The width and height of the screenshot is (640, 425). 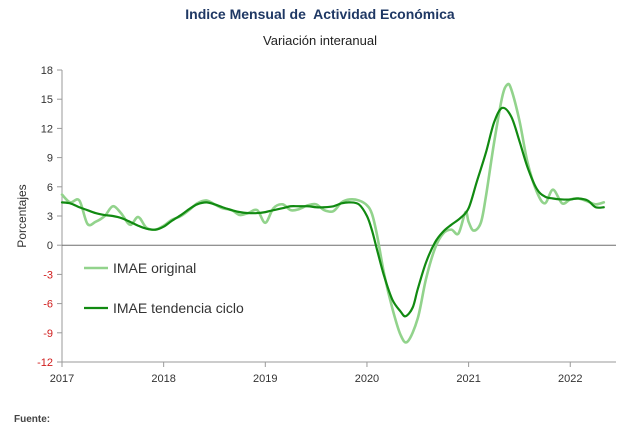 I want to click on y-tick-label: 9, so click(x=50, y=159).